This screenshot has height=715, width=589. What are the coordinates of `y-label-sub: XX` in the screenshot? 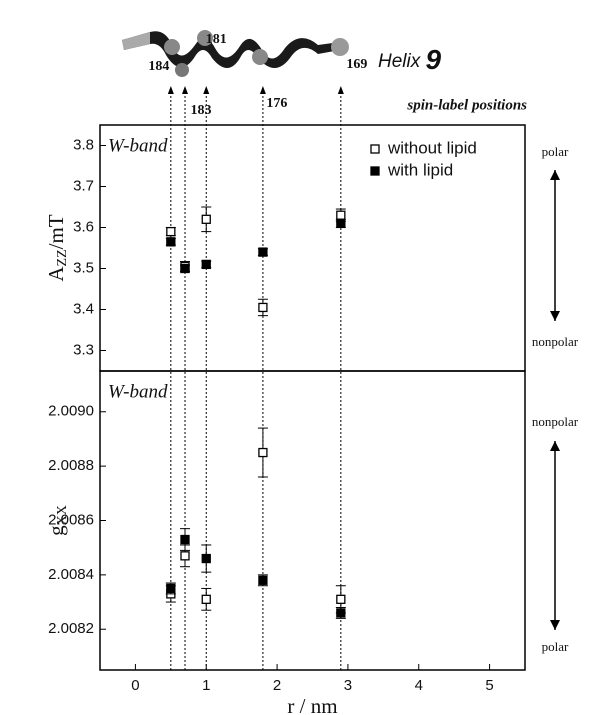 It's located at (62, 515).